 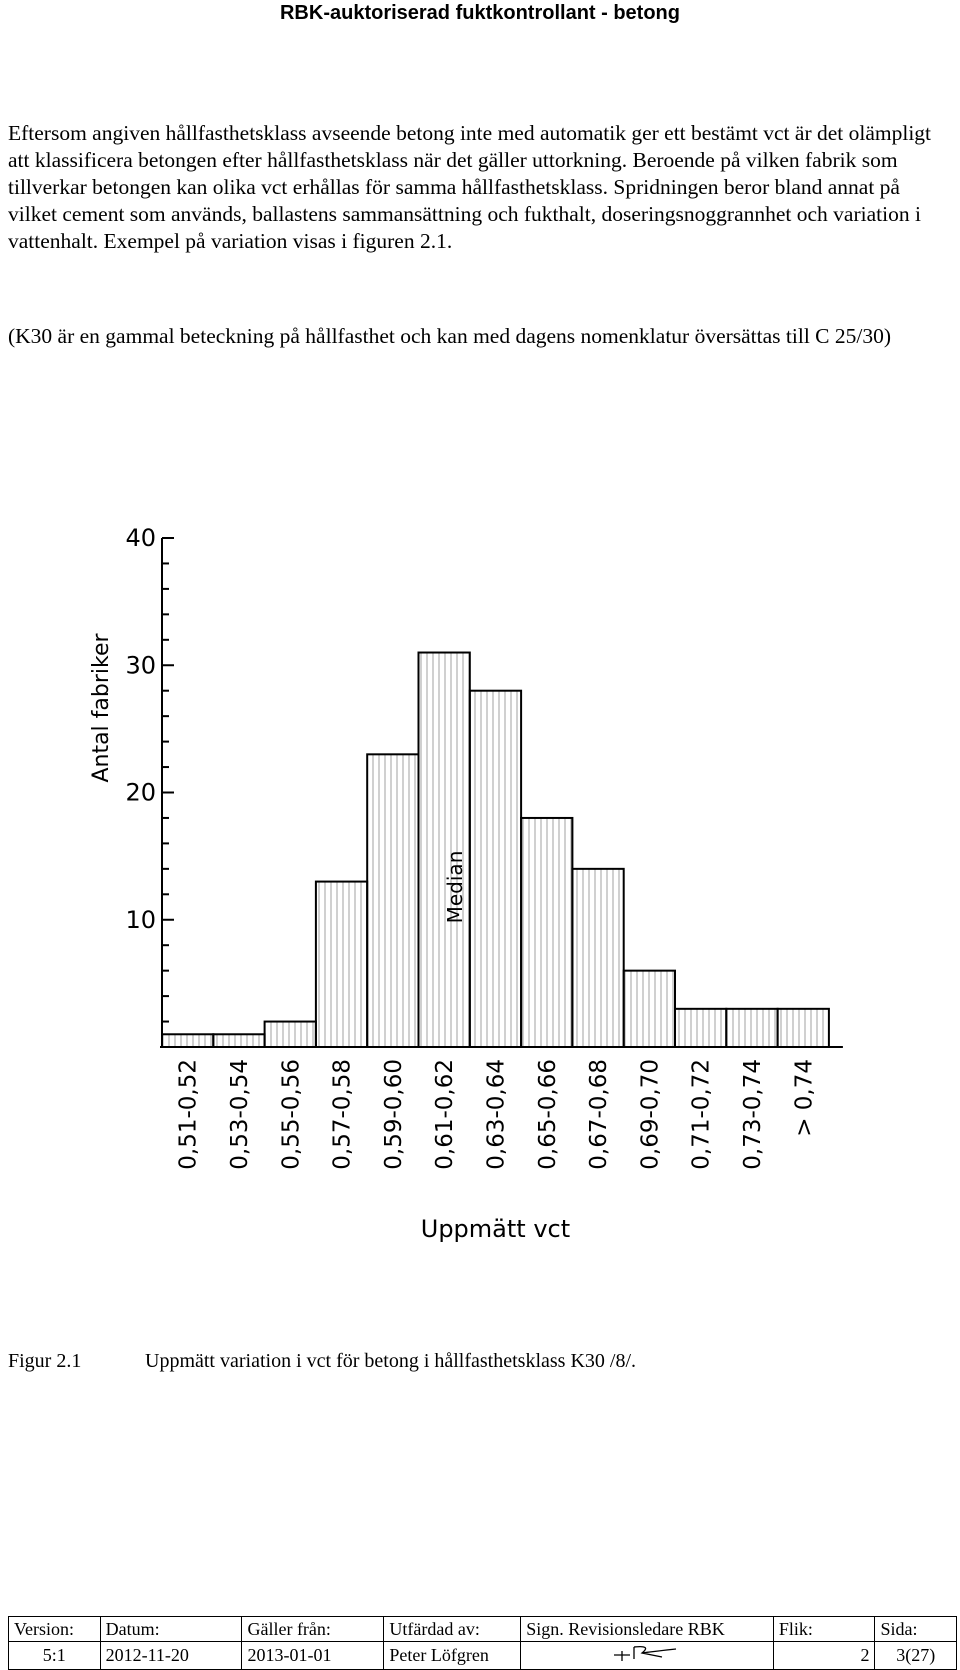 I want to click on footer-value-version: 5:1, so click(x=54, y=1655).